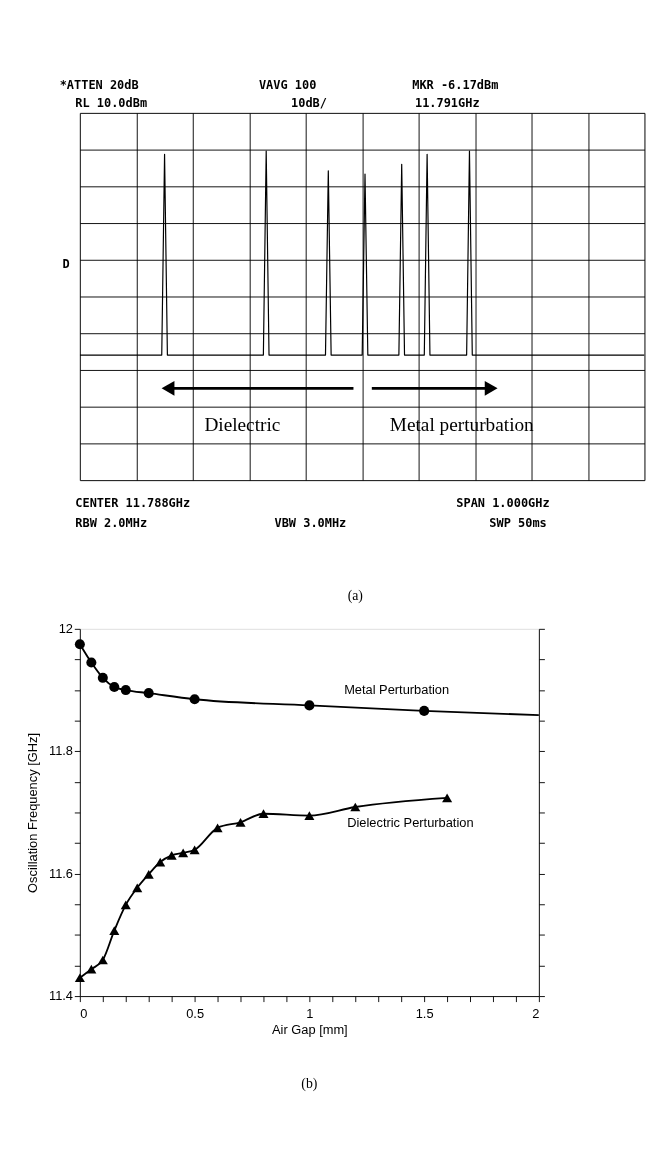 This screenshot has width=650, height=1150. Describe the element at coordinates (447, 103) in the screenshot. I see `text: 11.791GHz` at that location.